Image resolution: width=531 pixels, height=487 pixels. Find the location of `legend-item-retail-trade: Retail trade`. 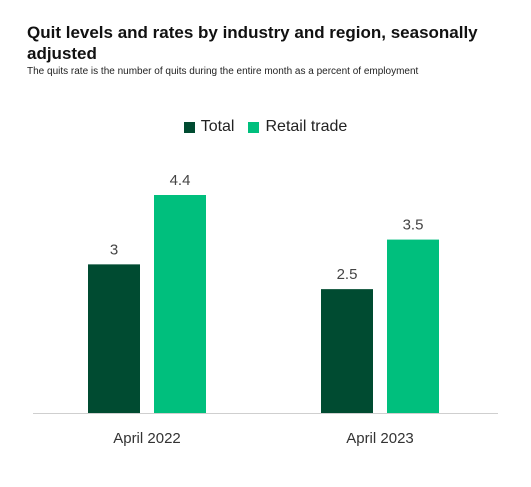

legend-item-retail-trade: Retail trade is located at coordinates (297, 127).